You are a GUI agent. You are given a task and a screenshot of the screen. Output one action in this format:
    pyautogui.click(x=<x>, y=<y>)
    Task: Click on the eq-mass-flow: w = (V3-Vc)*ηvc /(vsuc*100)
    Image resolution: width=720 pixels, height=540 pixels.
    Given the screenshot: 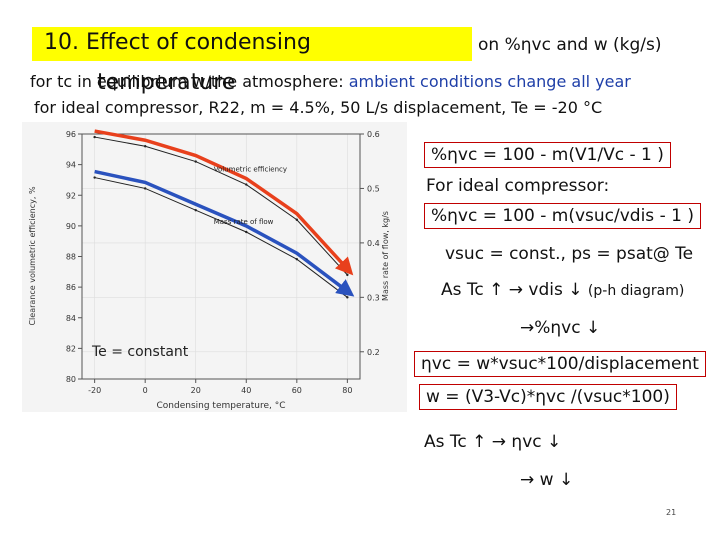 What is the action you would take?
    pyautogui.click(x=548, y=397)
    